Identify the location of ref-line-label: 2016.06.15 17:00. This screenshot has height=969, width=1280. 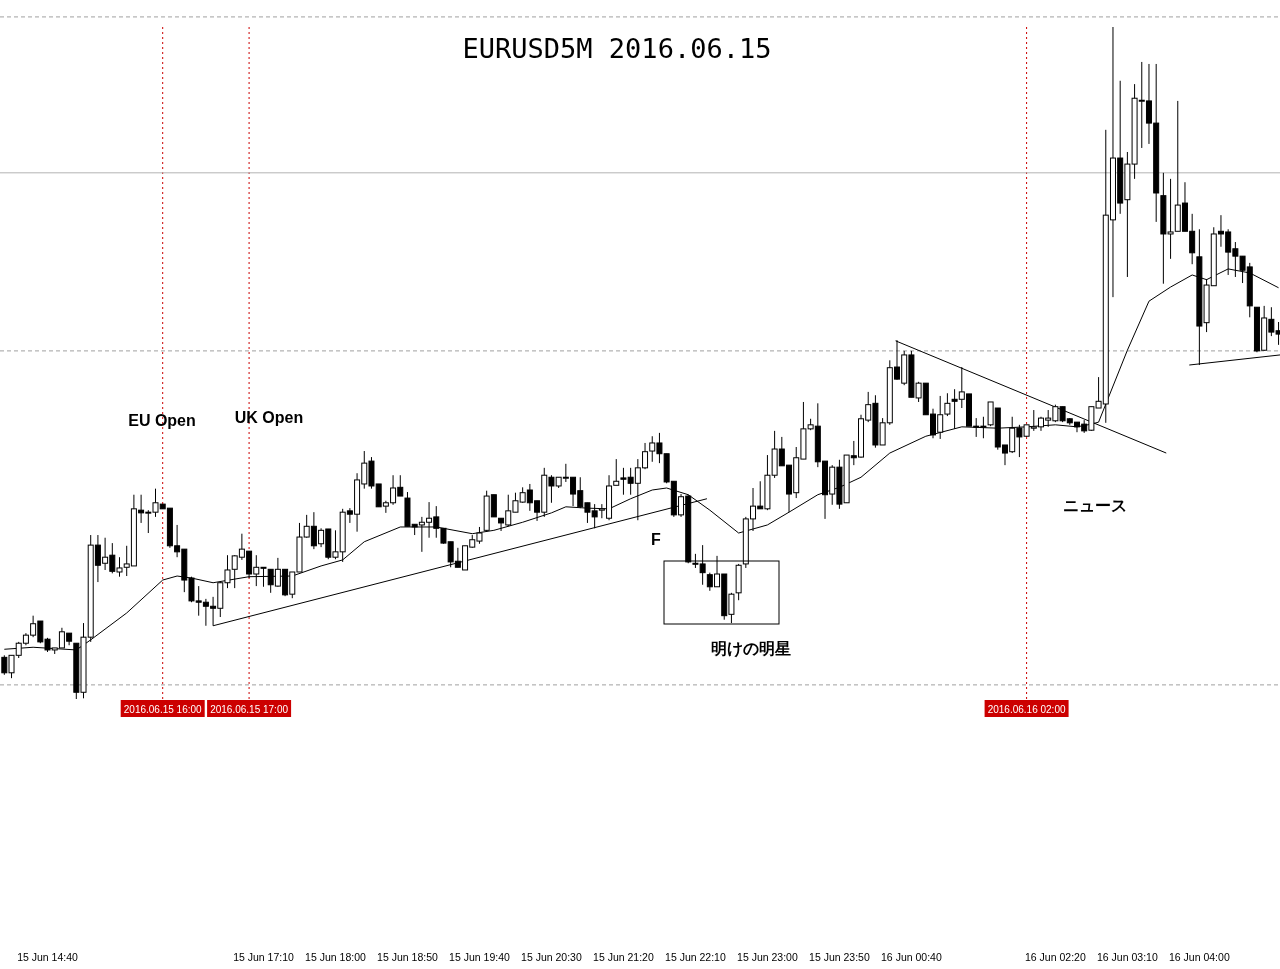
(249, 709).